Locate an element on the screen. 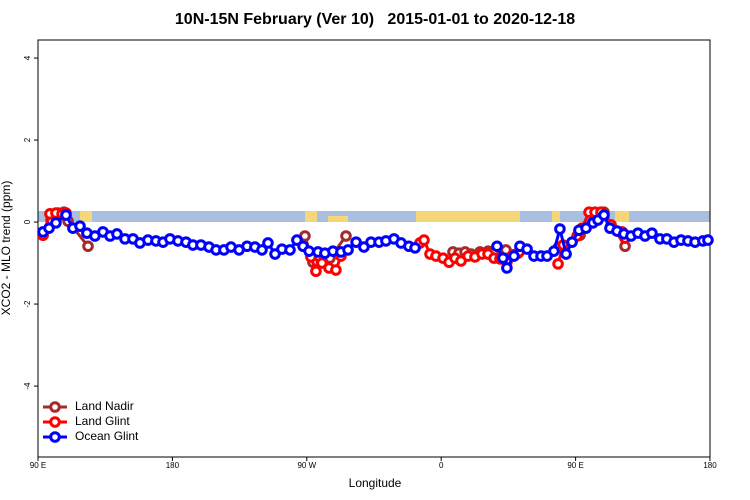  x-tick-label: 0 is located at coordinates (441, 465).